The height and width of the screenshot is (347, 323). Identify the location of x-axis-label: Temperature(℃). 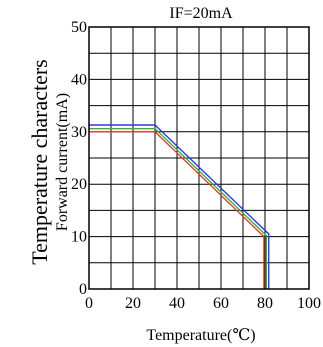
(200, 335).